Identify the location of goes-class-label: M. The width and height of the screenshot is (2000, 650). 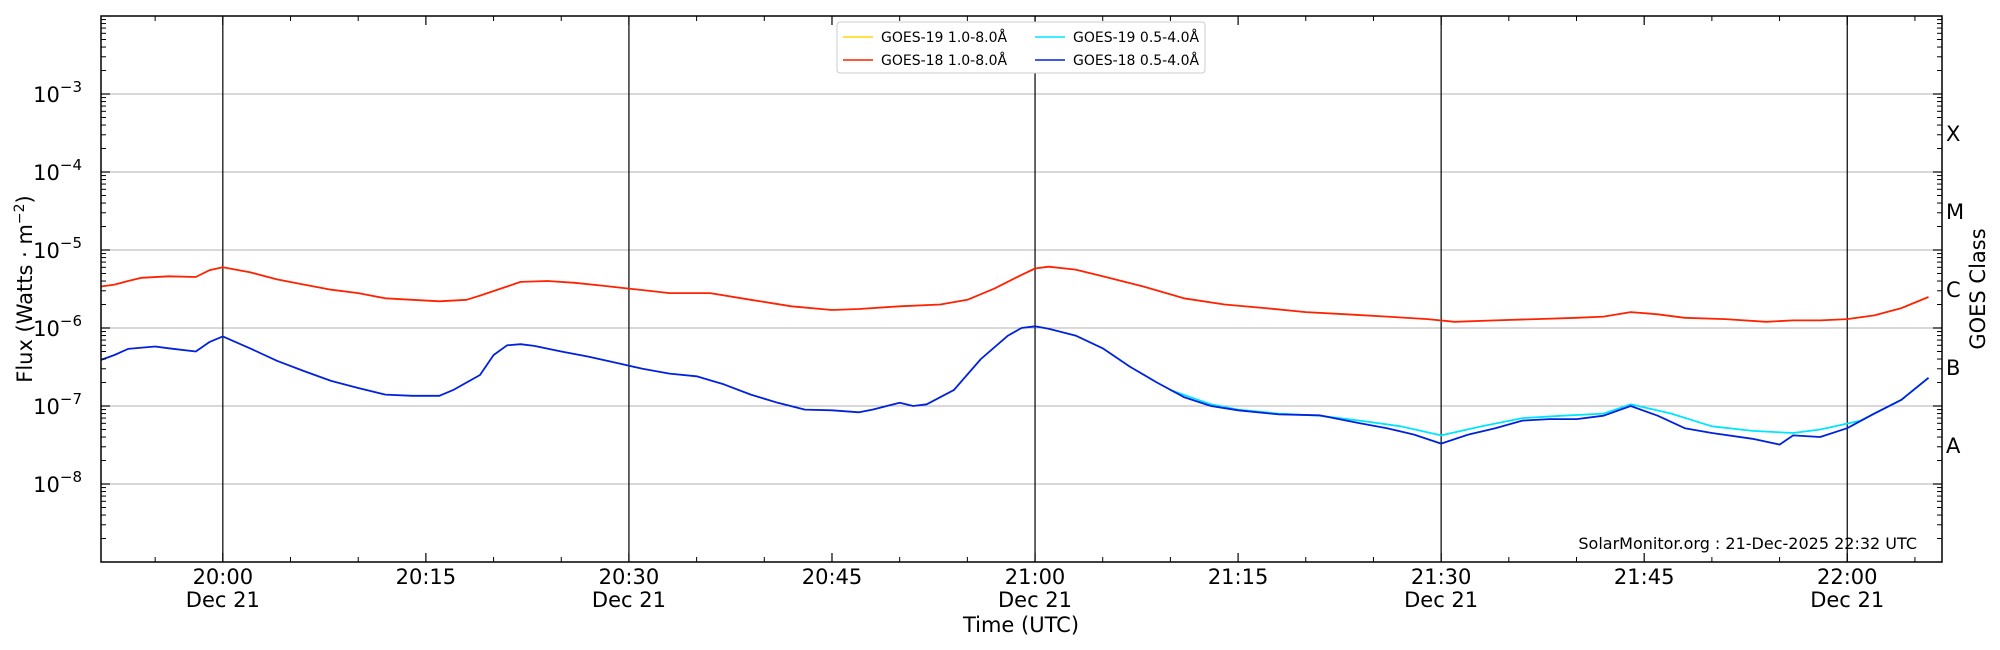
(1955, 212).